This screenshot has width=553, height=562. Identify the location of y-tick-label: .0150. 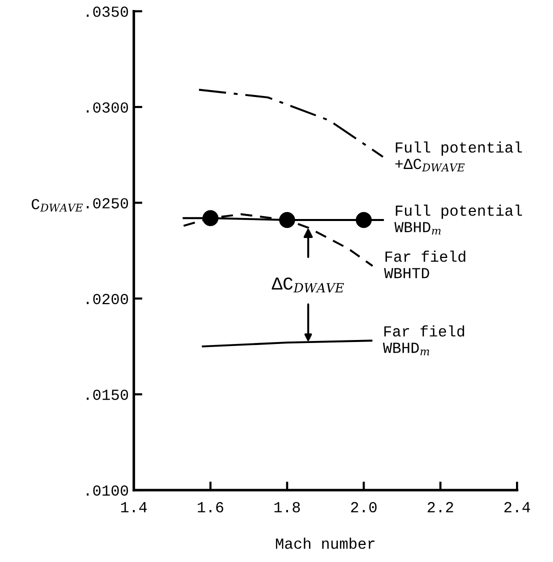
(107, 395).